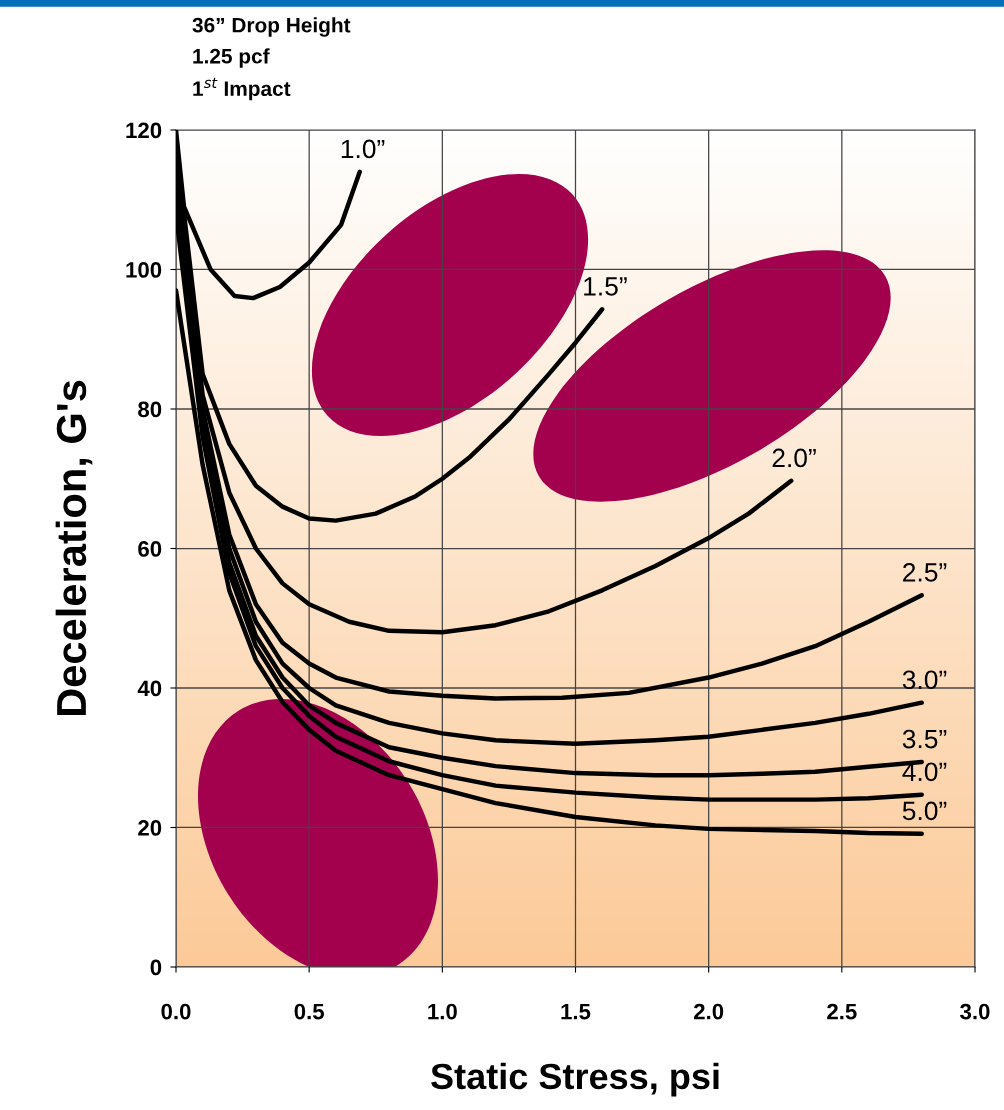 This screenshot has width=1004, height=1110. What do you see at coordinates (363, 149) in the screenshot?
I see `series-label: 1.0”` at bounding box center [363, 149].